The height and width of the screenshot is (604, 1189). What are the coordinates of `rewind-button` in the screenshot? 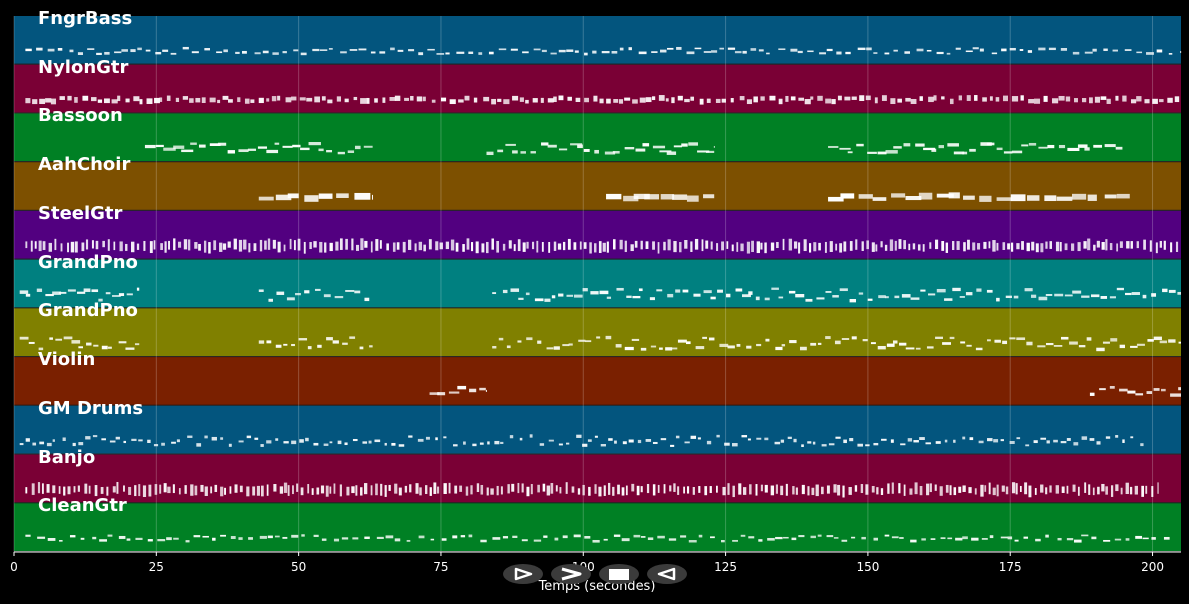 It's located at (667, 574).